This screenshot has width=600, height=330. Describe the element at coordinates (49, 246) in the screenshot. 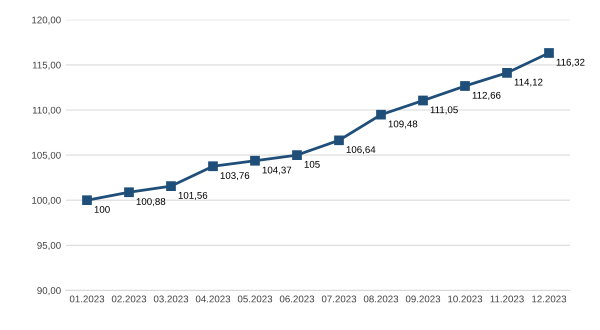

I see `y-tick-label: 95,00` at that location.